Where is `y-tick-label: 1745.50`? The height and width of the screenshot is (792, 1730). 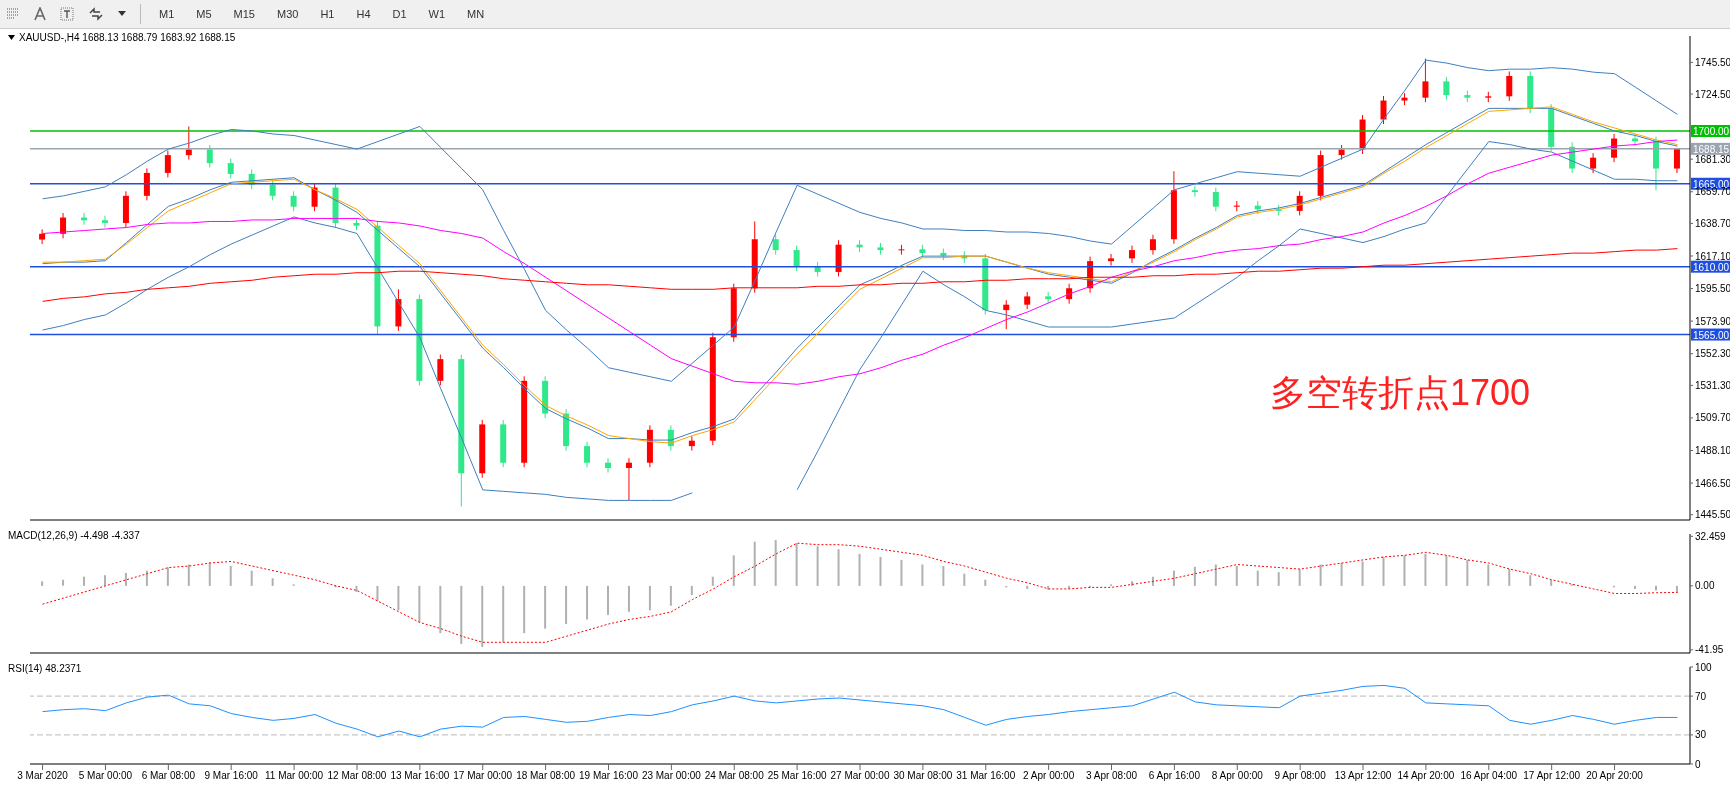 y-tick-label: 1745.50 is located at coordinates (1712, 62).